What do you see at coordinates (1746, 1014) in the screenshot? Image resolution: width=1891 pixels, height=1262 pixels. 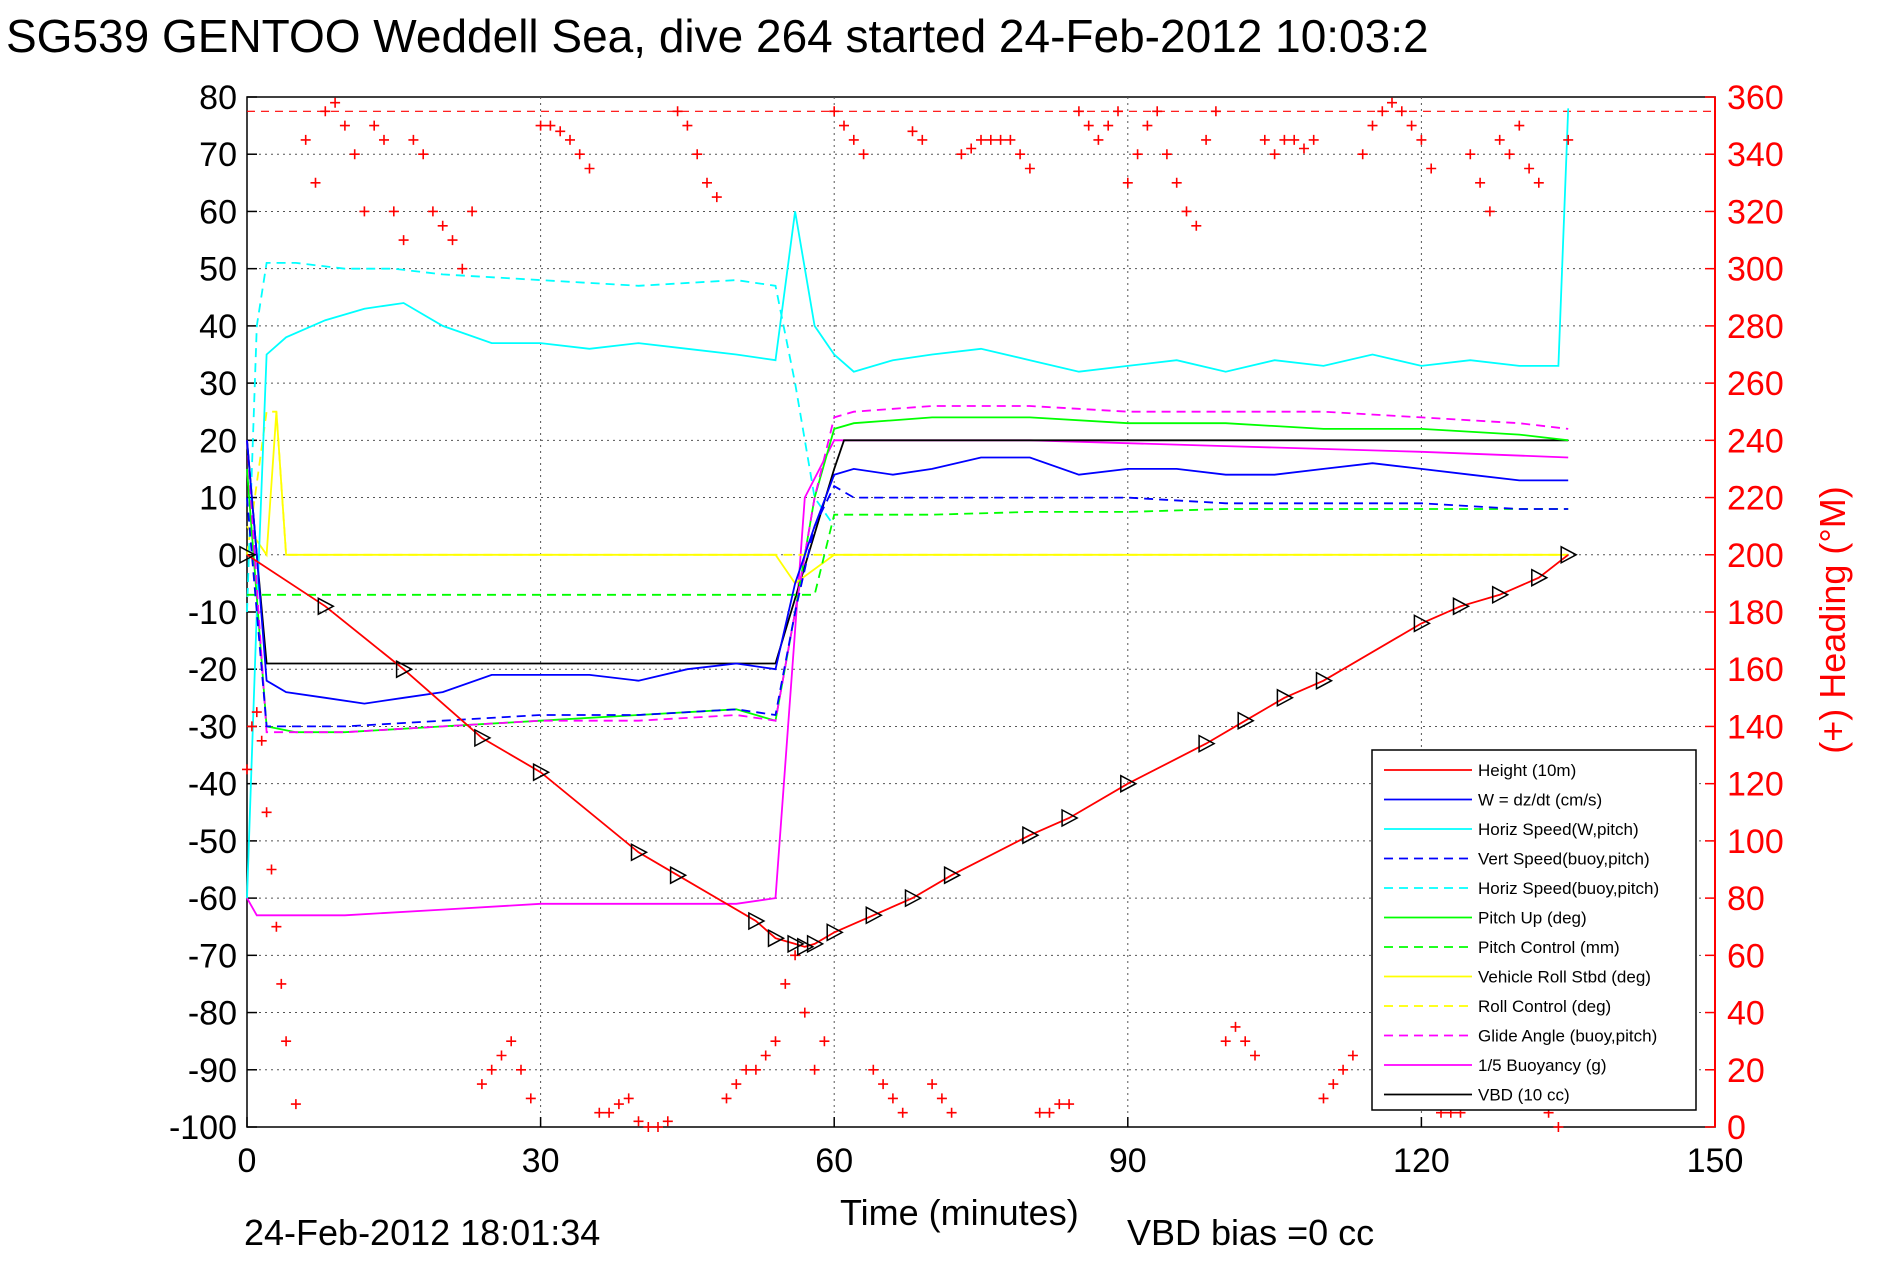 I see `right-y-tick-label: 40` at bounding box center [1746, 1014].